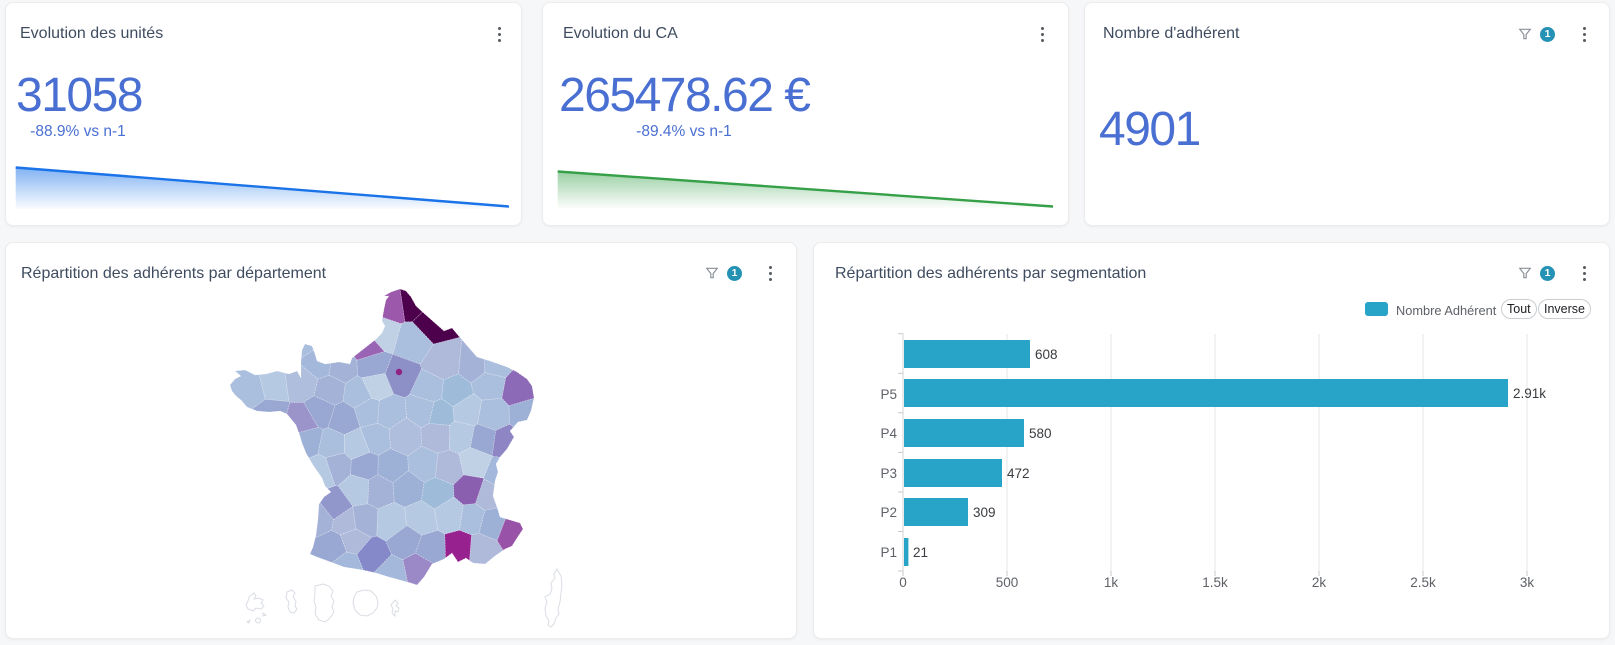  What do you see at coordinates (1527, 582) in the screenshot?
I see `svg-text: 3k` at bounding box center [1527, 582].